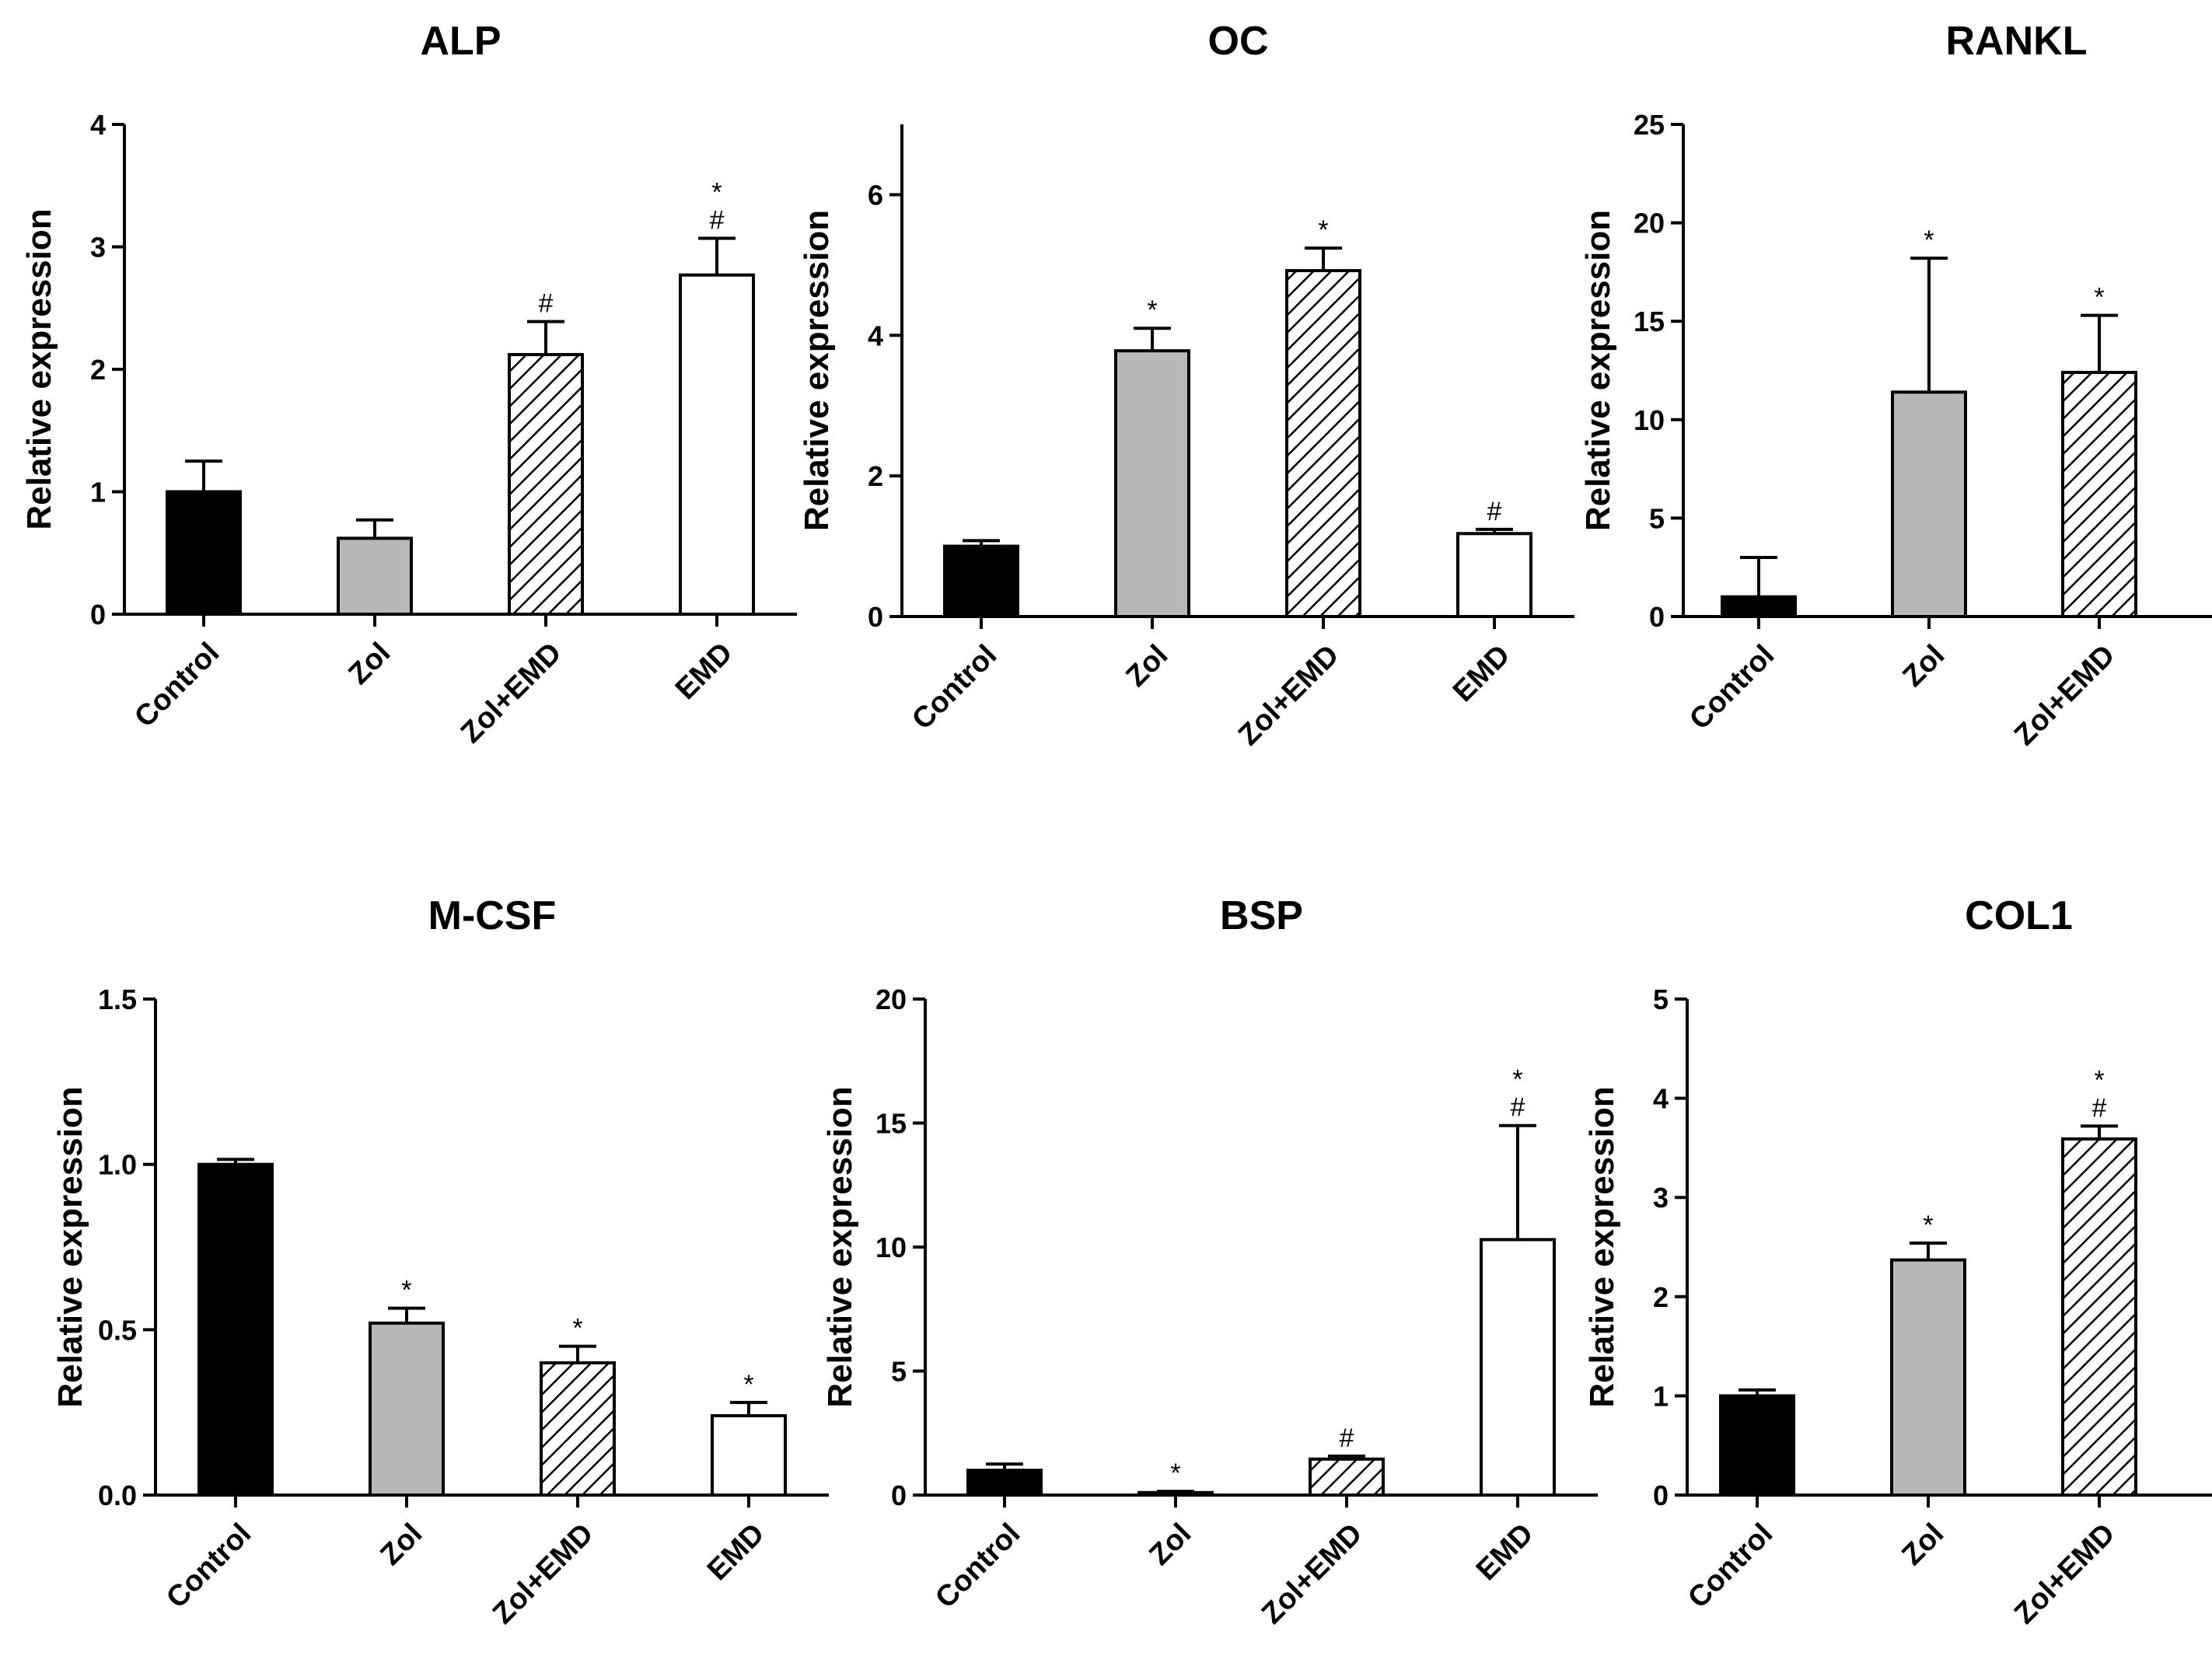 This screenshot has height=1677, width=2212. Describe the element at coordinates (875, 195) in the screenshot. I see `y-tick-label: 6` at that location.